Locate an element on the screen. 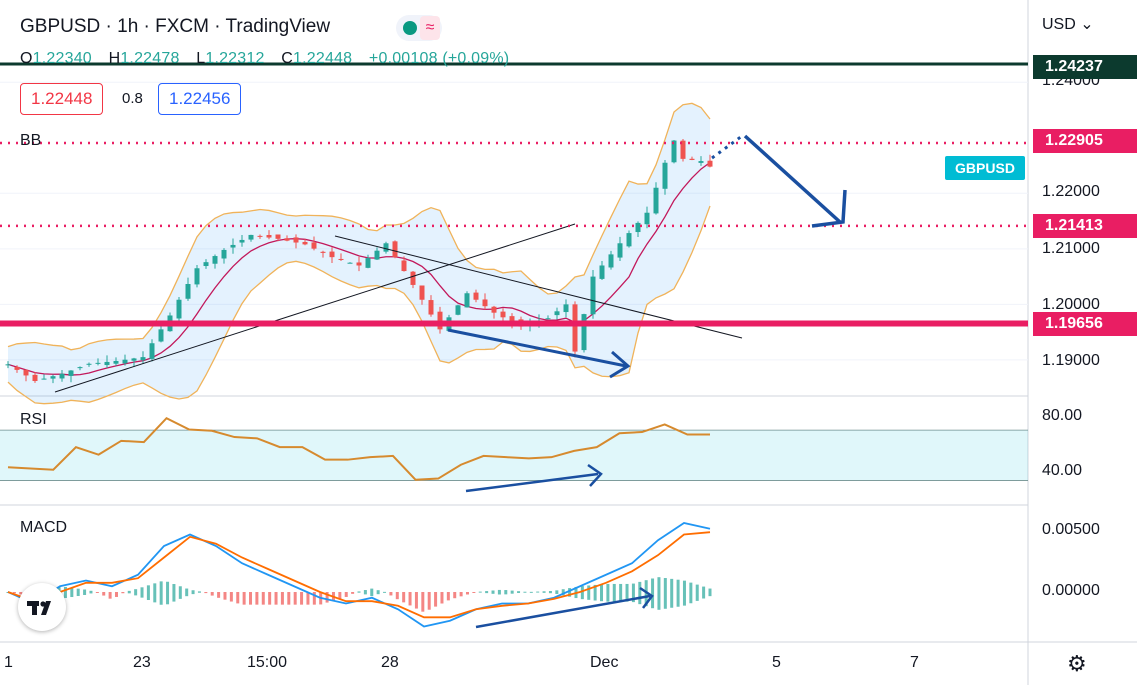 This screenshot has height=685, width=1137. tradingview-logo is located at coordinates (42, 607).